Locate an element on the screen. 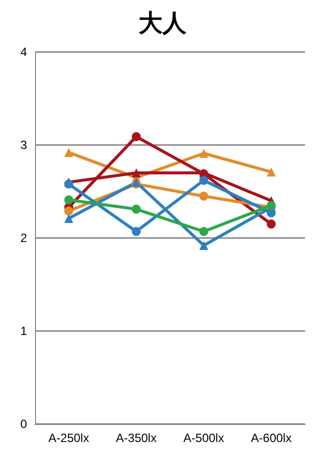 This screenshot has width=325, height=459. y-tick-label: 2 is located at coordinates (24, 238).